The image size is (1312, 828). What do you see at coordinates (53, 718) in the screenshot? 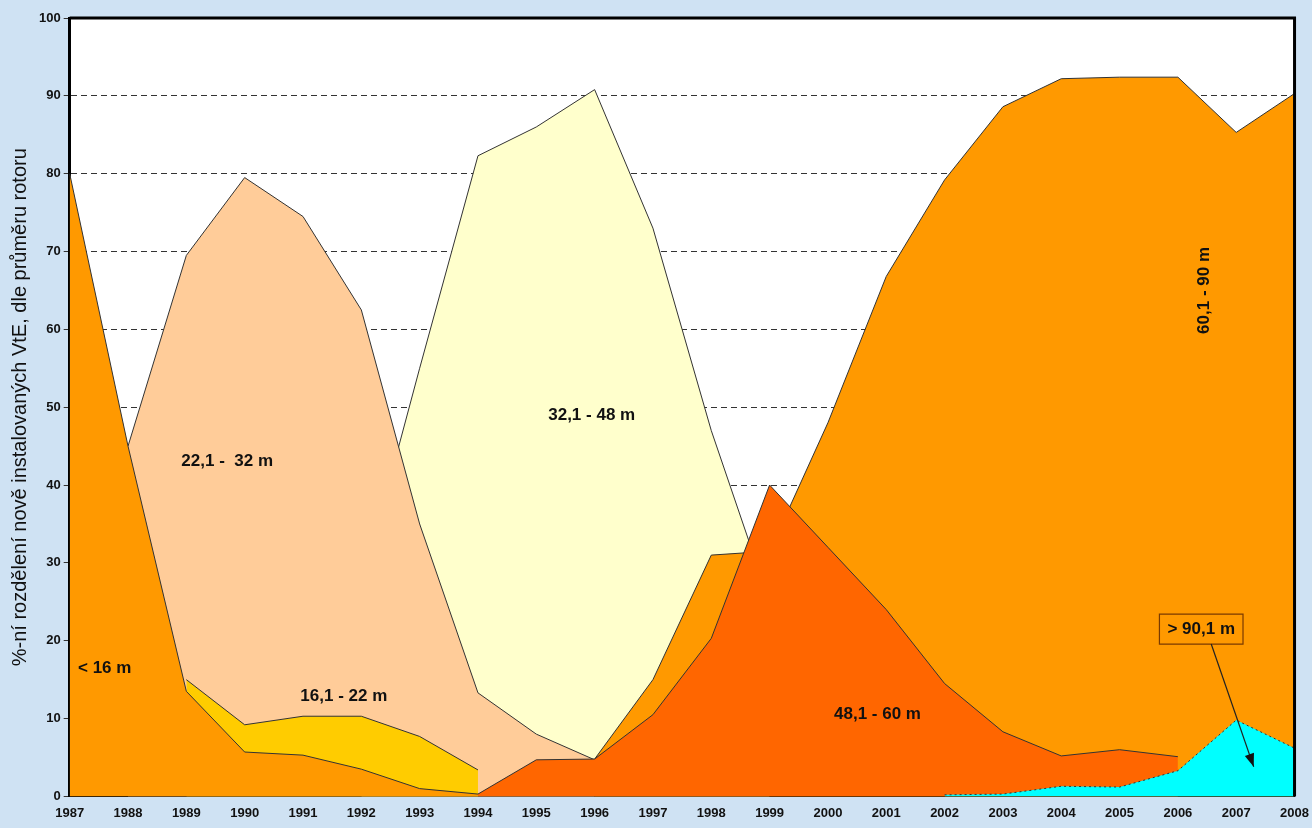
I see `y-tick-label: 10` at bounding box center [53, 718].